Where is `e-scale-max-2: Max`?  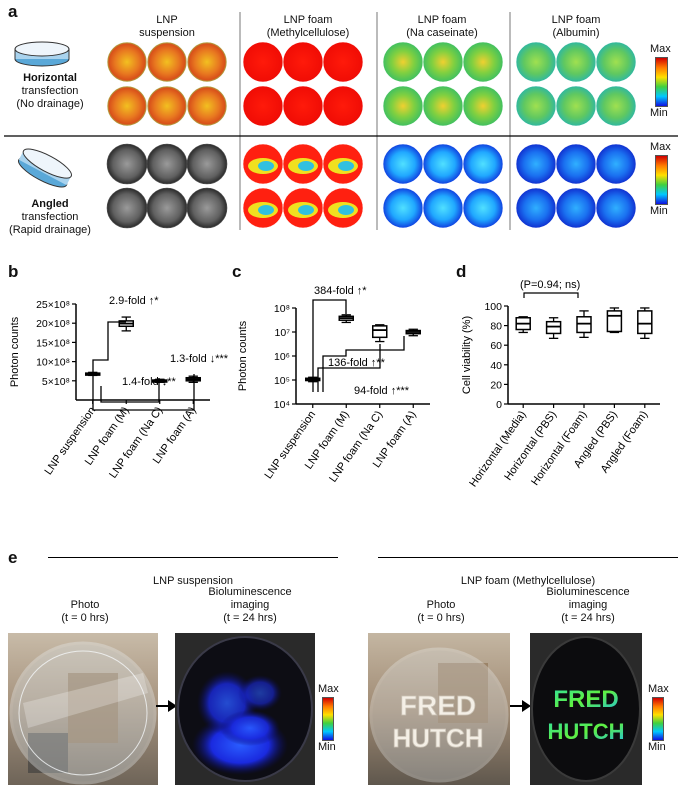
e-scale-max-2: Max is located at coordinates (658, 689).